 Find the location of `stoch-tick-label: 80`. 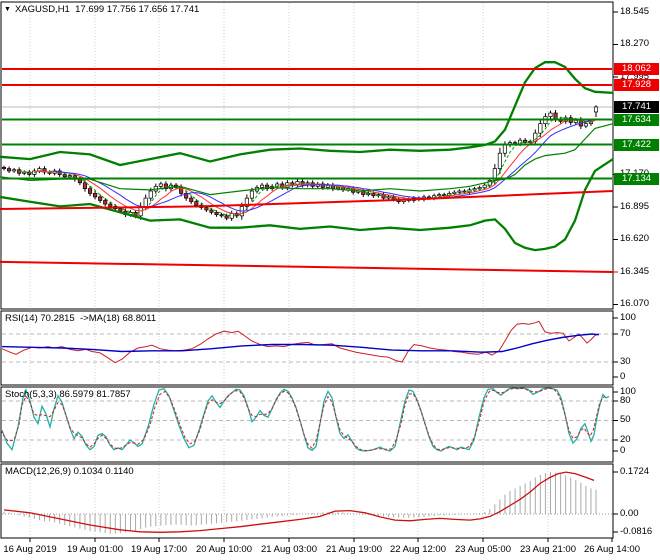

stoch-tick-label: 80 is located at coordinates (625, 400).